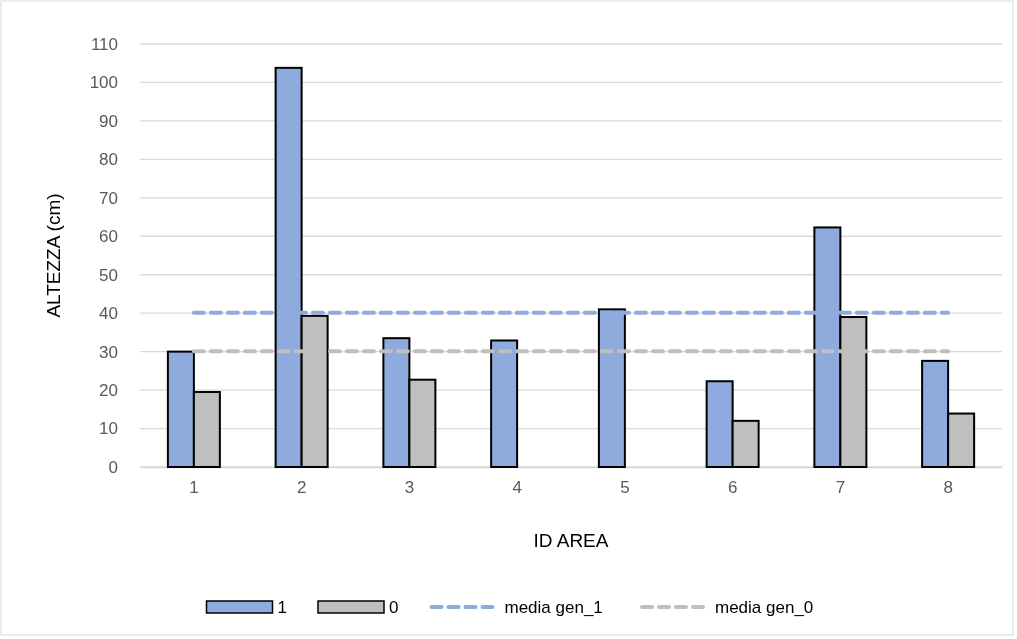 The width and height of the screenshot is (1017, 639). Describe the element at coordinates (301, 488) in the screenshot. I see `x-tick-label: 2` at that location.